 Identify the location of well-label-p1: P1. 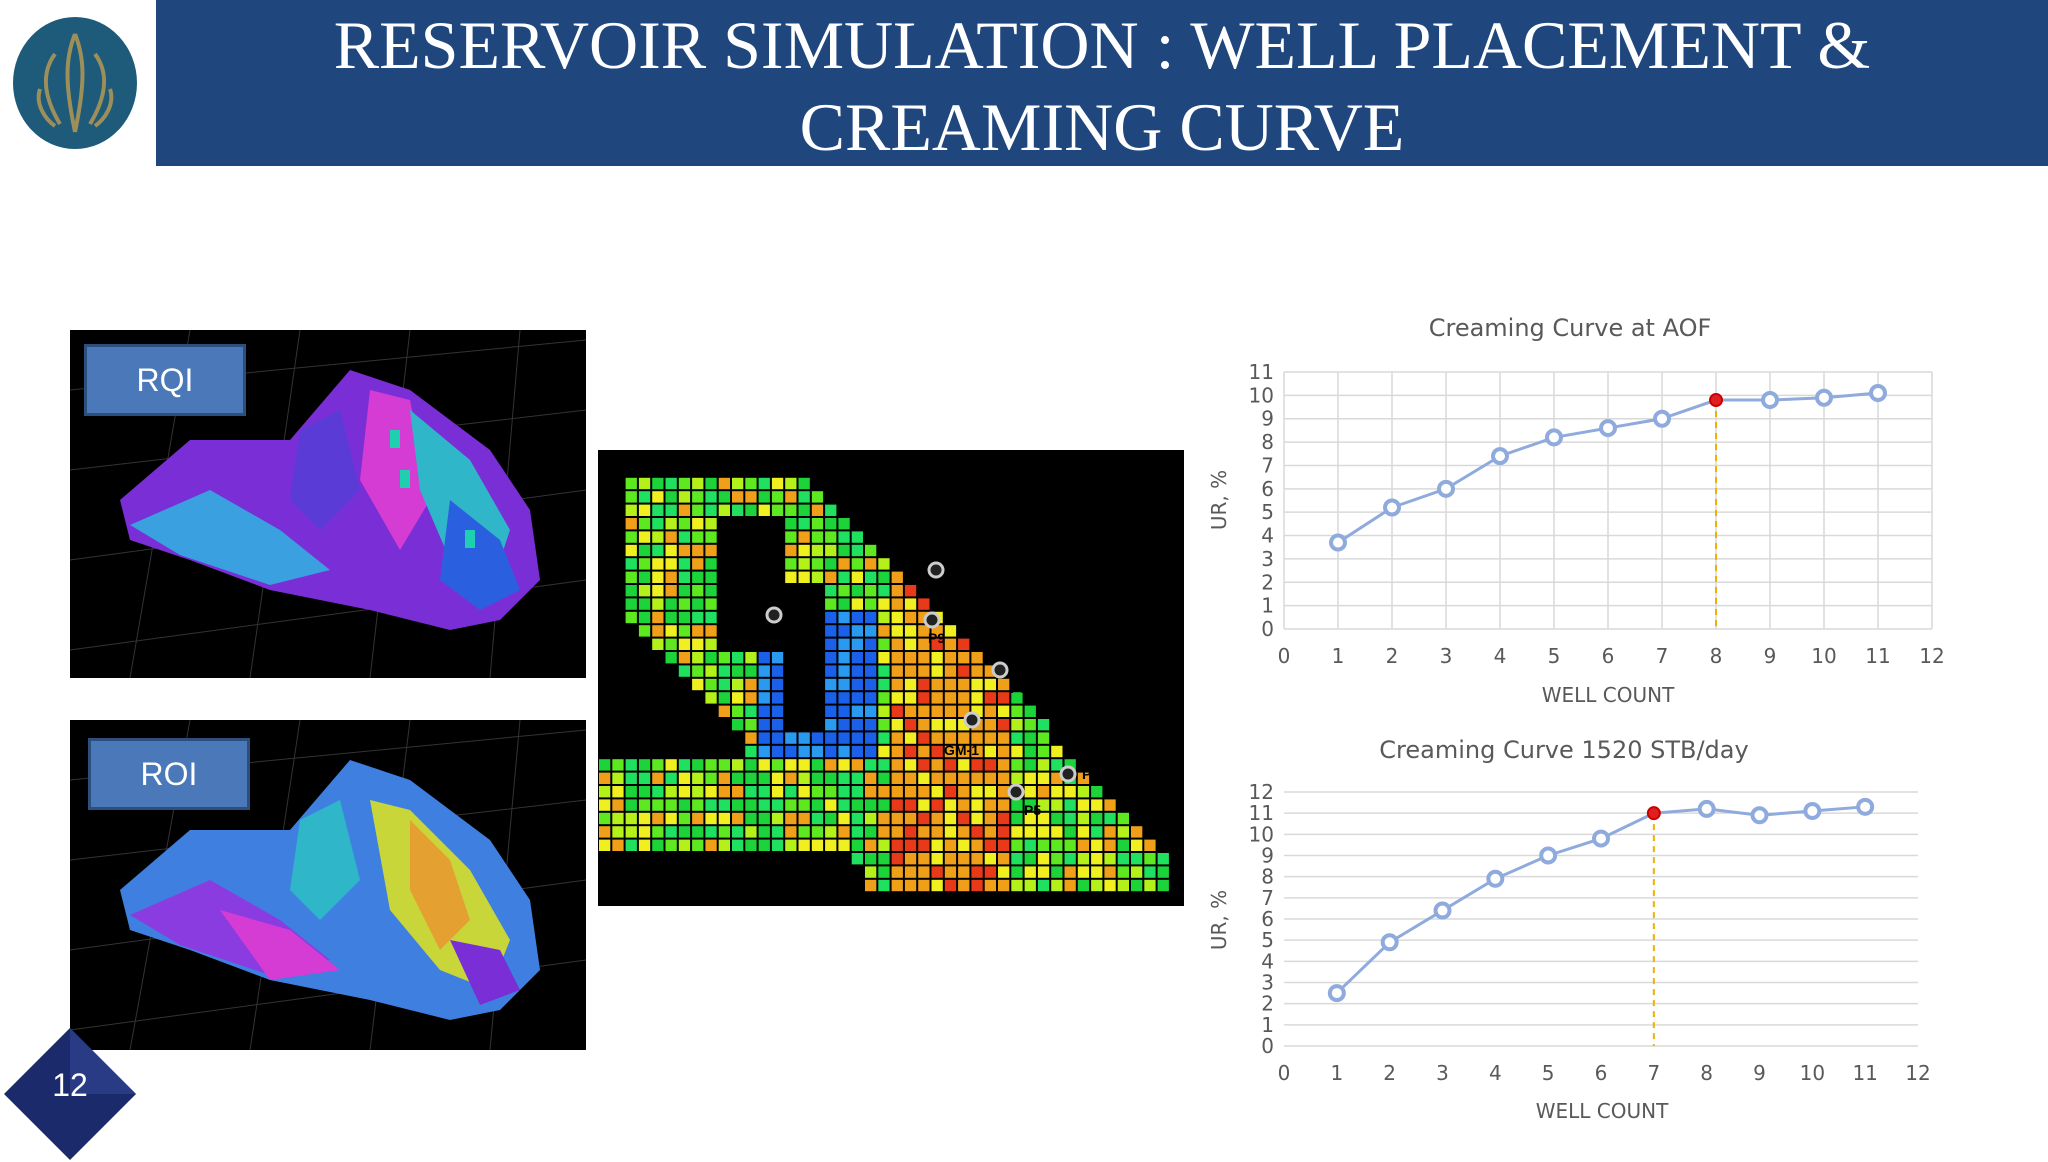
(955, 582).